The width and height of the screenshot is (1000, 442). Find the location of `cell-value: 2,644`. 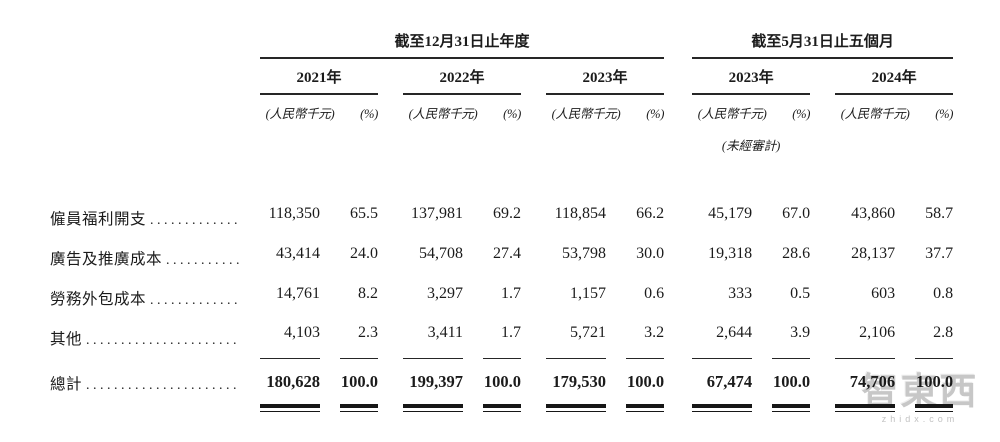

cell-value: 2,644 is located at coordinates (722, 338).